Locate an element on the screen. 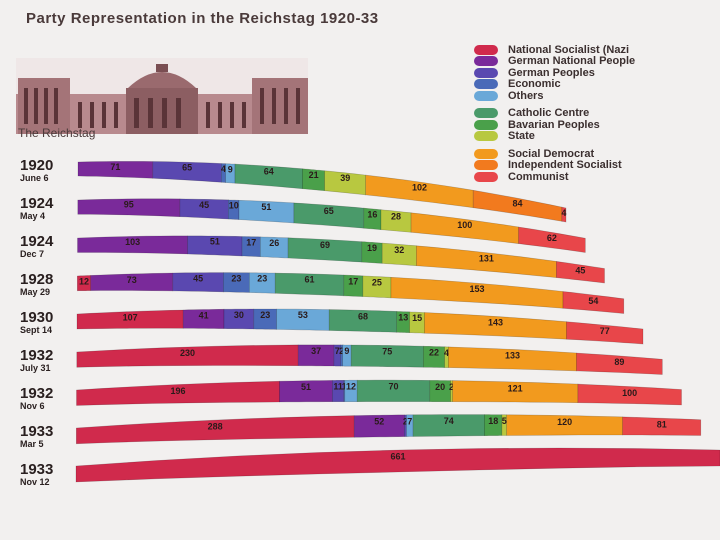  seat-count-label: 61 is located at coordinates (309, 280).